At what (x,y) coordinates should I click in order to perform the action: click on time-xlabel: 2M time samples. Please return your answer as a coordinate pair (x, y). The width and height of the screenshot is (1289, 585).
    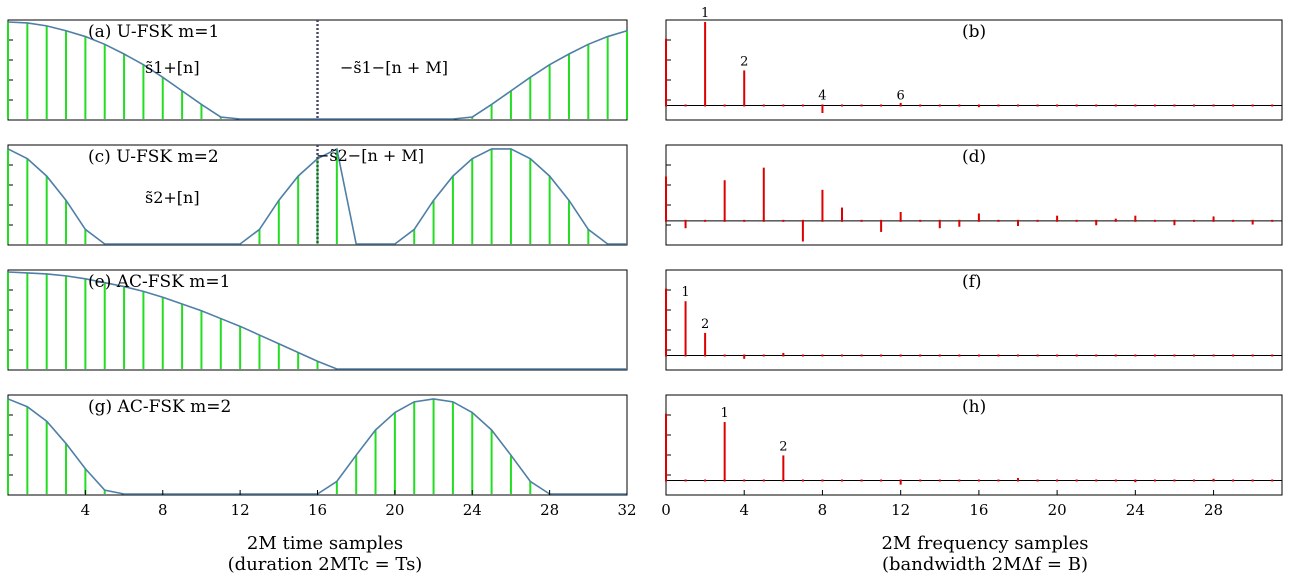
    Looking at the image, I should click on (325, 543).